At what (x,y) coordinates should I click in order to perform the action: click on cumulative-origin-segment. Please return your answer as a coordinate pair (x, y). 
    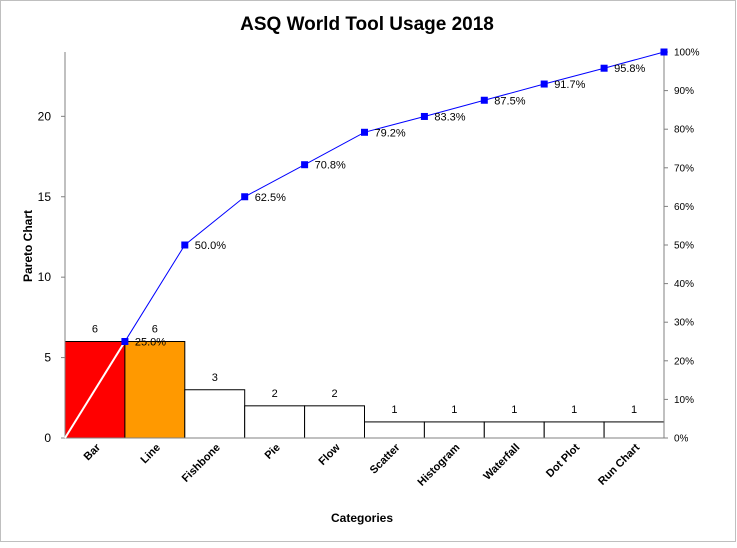
    Looking at the image, I should click on (95, 389).